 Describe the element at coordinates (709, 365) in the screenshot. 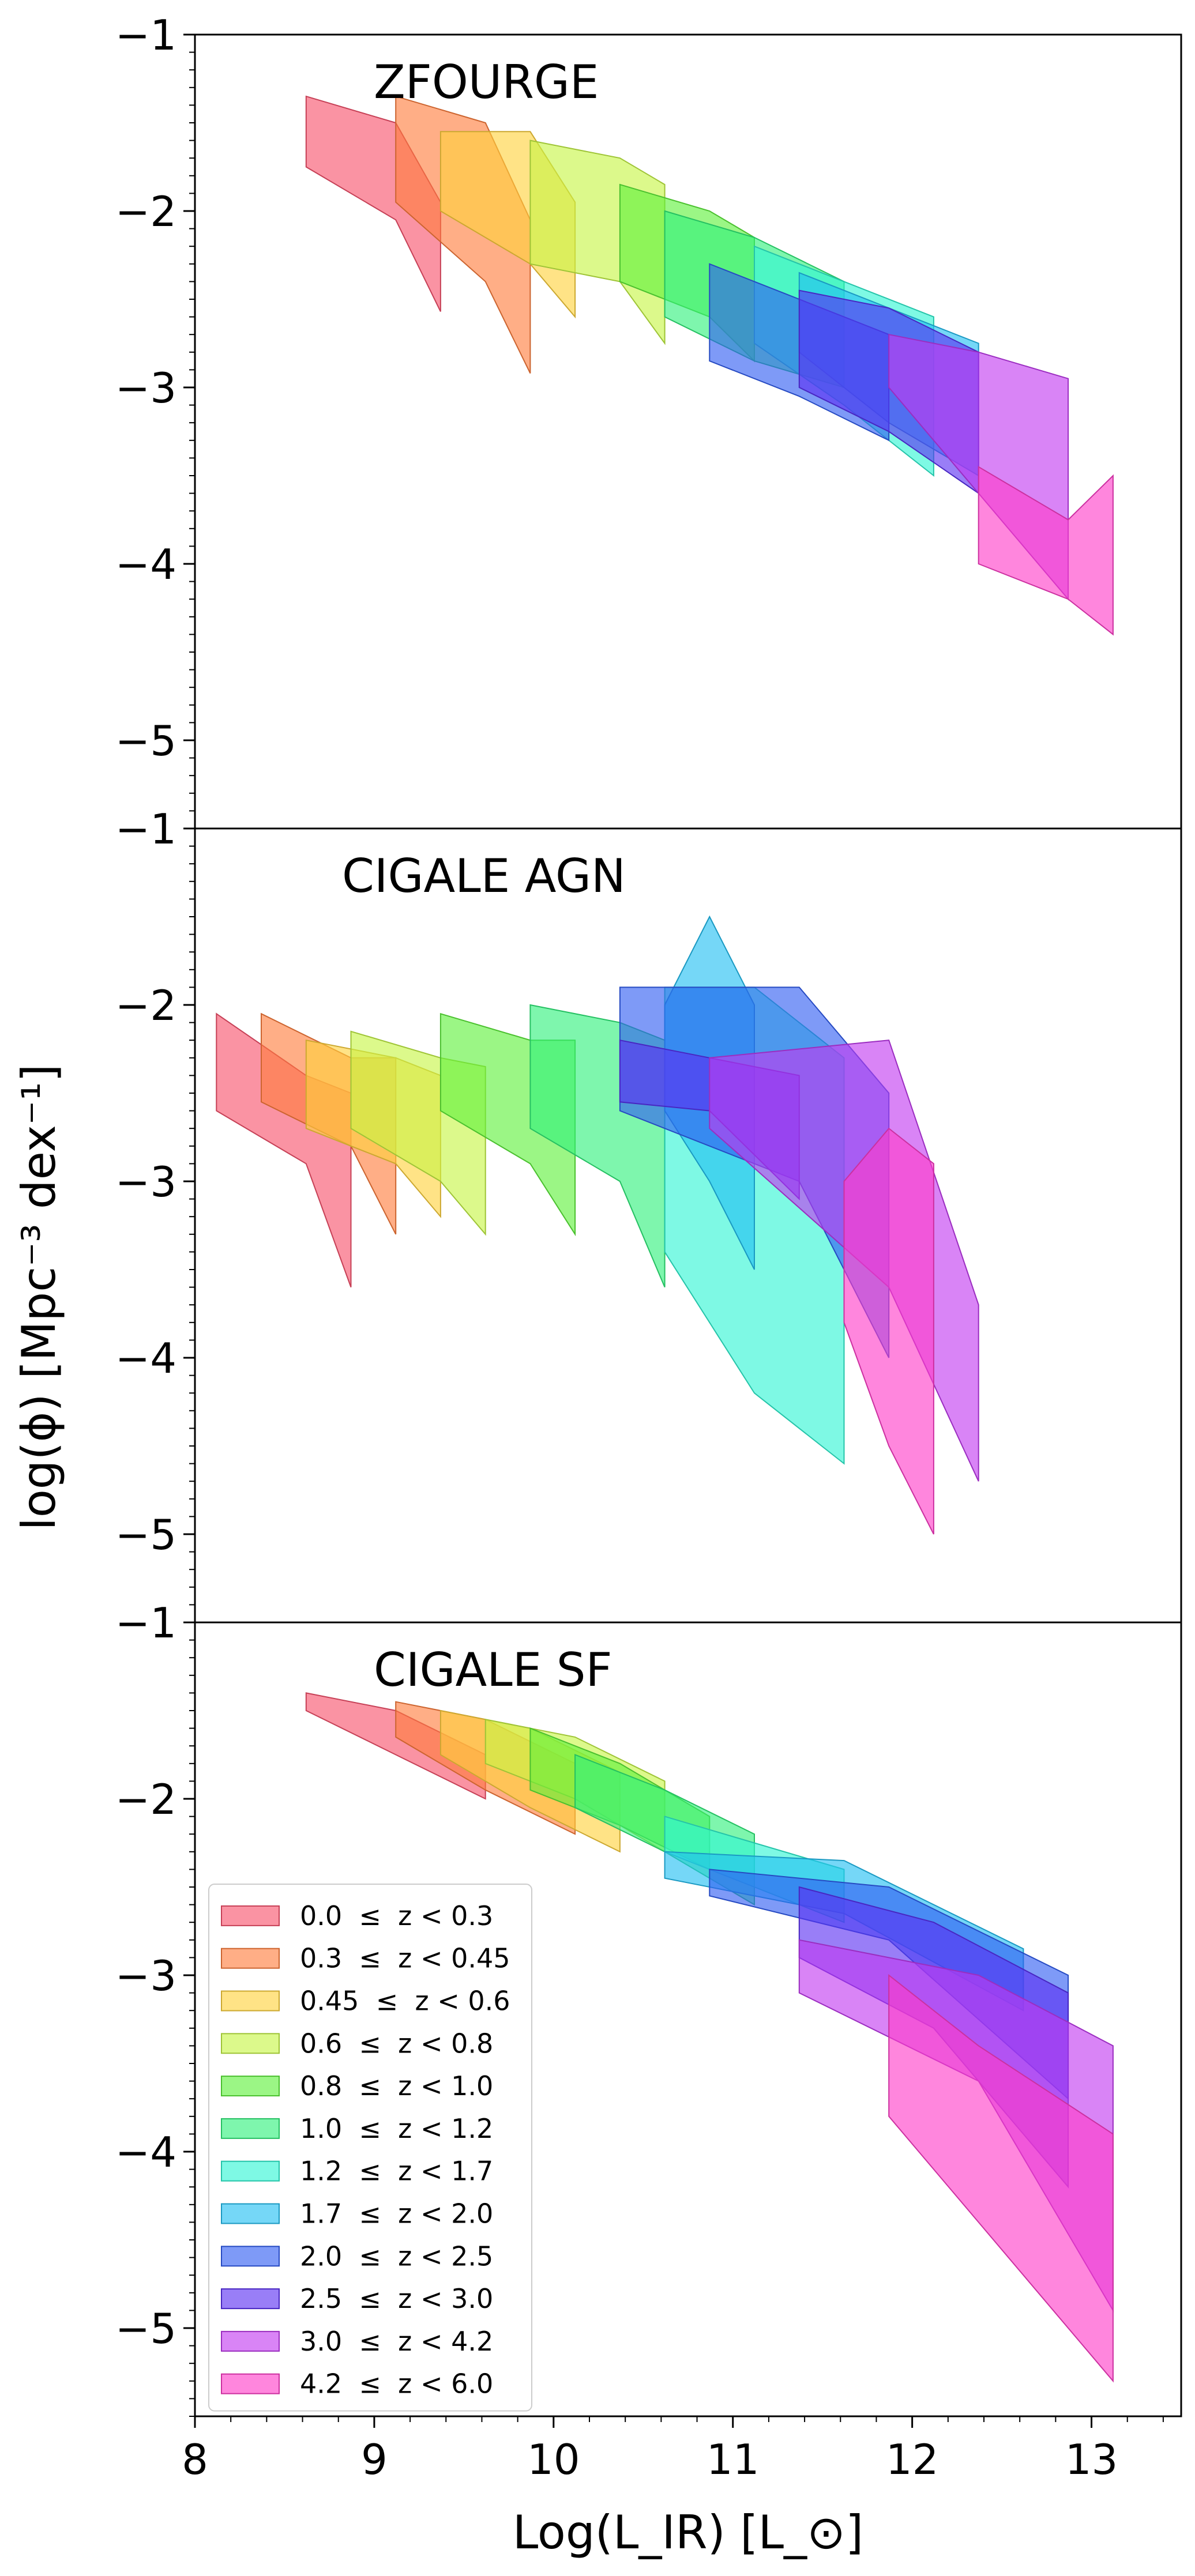

I see `series-layer` at that location.